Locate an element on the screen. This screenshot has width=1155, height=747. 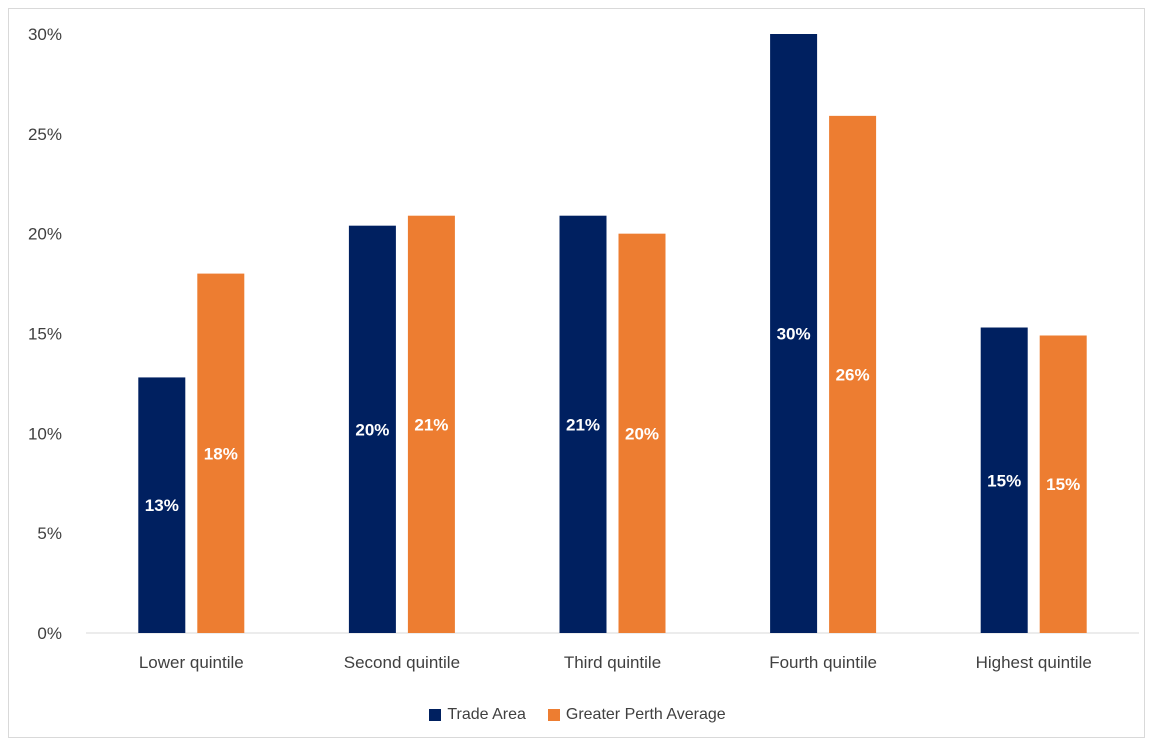
data-label: 18% is located at coordinates (221, 453).